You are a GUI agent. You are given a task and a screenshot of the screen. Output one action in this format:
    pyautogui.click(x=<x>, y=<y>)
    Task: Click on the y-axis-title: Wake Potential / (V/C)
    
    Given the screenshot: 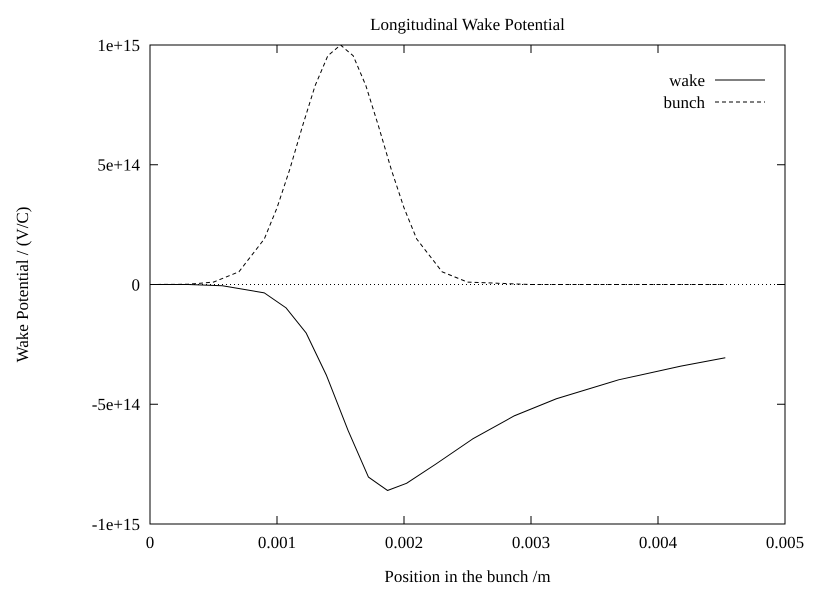 What is the action you would take?
    pyautogui.click(x=22, y=284)
    